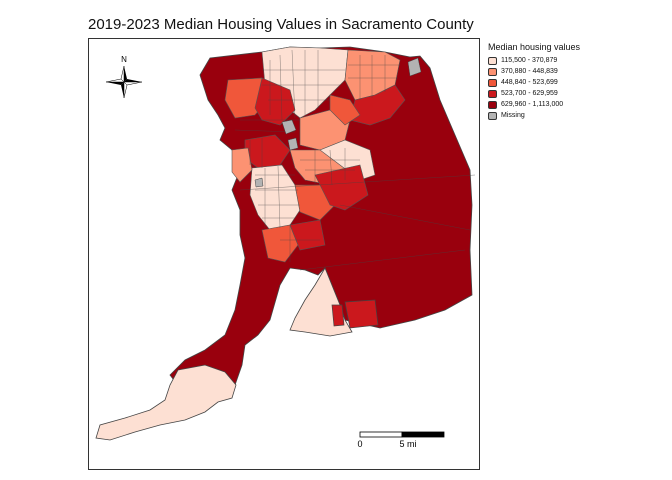 Image resolution: width=672 pixels, height=480 pixels. What do you see at coordinates (280, 243) in the screenshot?
I see `region-elk-grove-north` at bounding box center [280, 243].